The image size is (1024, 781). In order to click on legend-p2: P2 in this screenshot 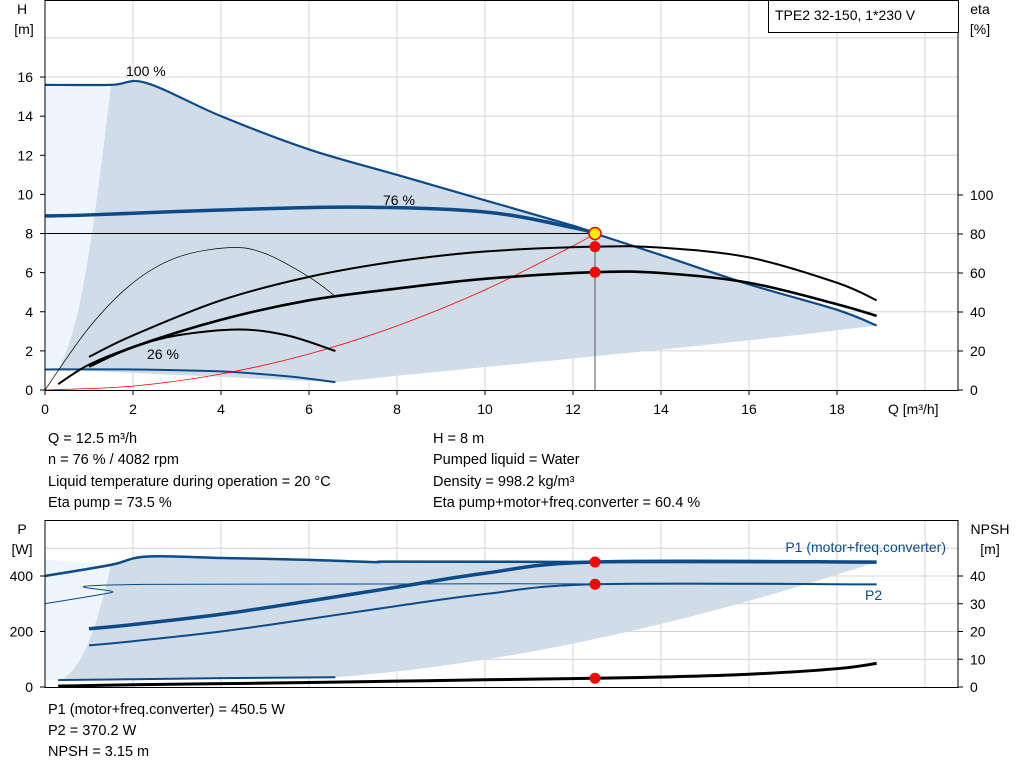, I will do `click(873, 595)`.